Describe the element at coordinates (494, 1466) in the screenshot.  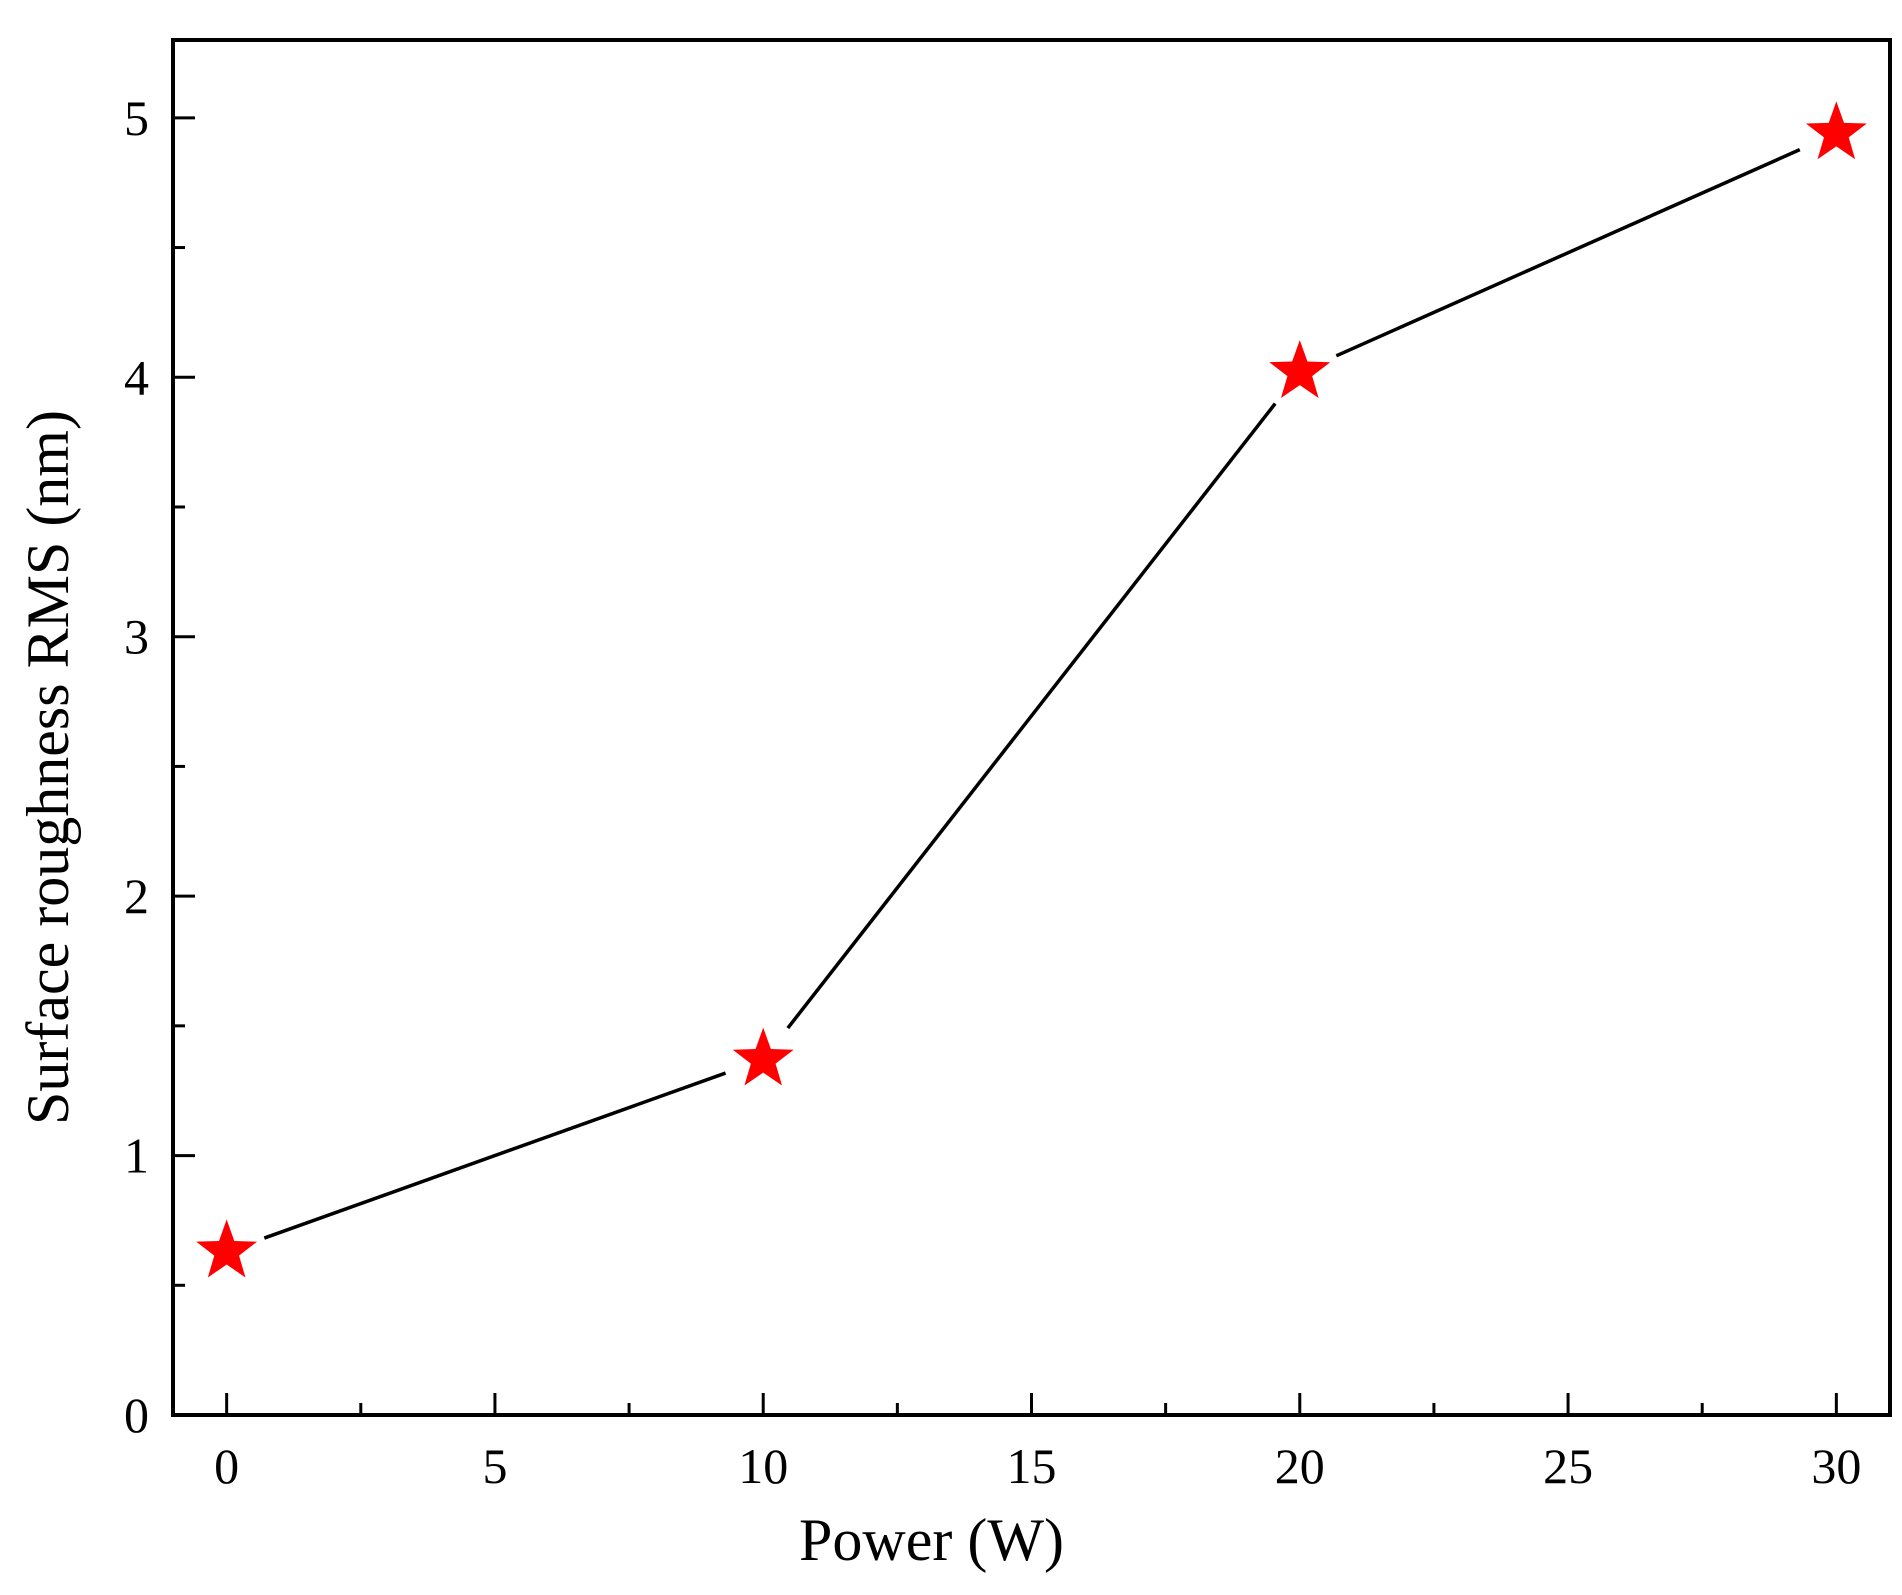
I see `x-tick-label: 5` at that location.